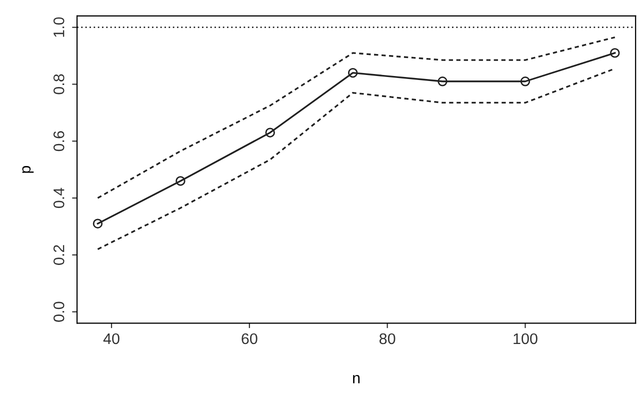 The width and height of the screenshot is (642, 399). Describe the element at coordinates (58, 255) in the screenshot. I see `y-tick-label: 0.2` at that location.